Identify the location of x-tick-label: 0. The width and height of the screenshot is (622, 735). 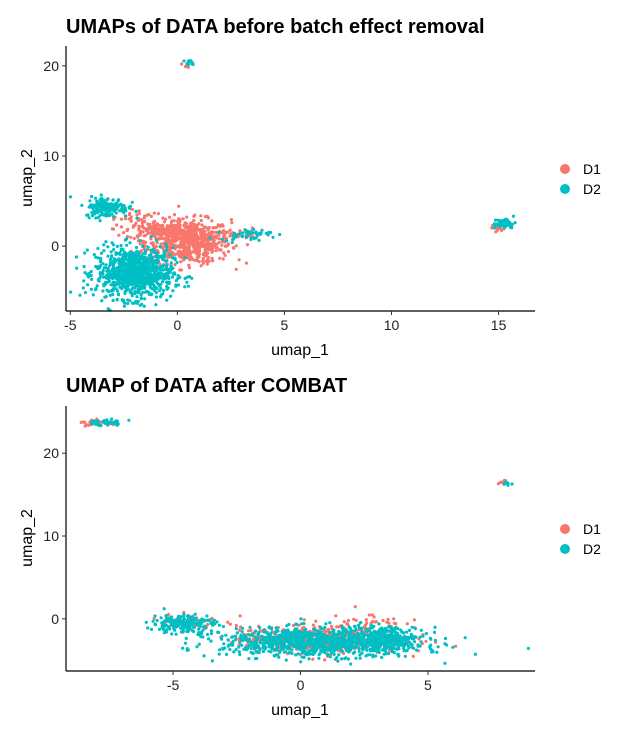
(301, 685).